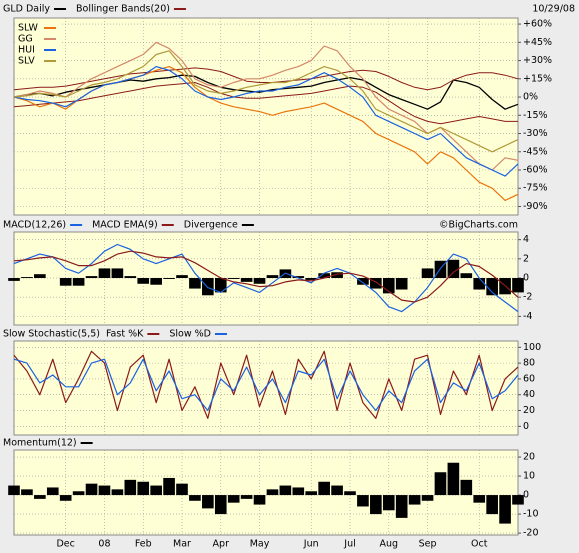 The image size is (579, 553). Describe the element at coordinates (26, 9) in the screenshot. I see `legend-label: GLD Daily` at that location.